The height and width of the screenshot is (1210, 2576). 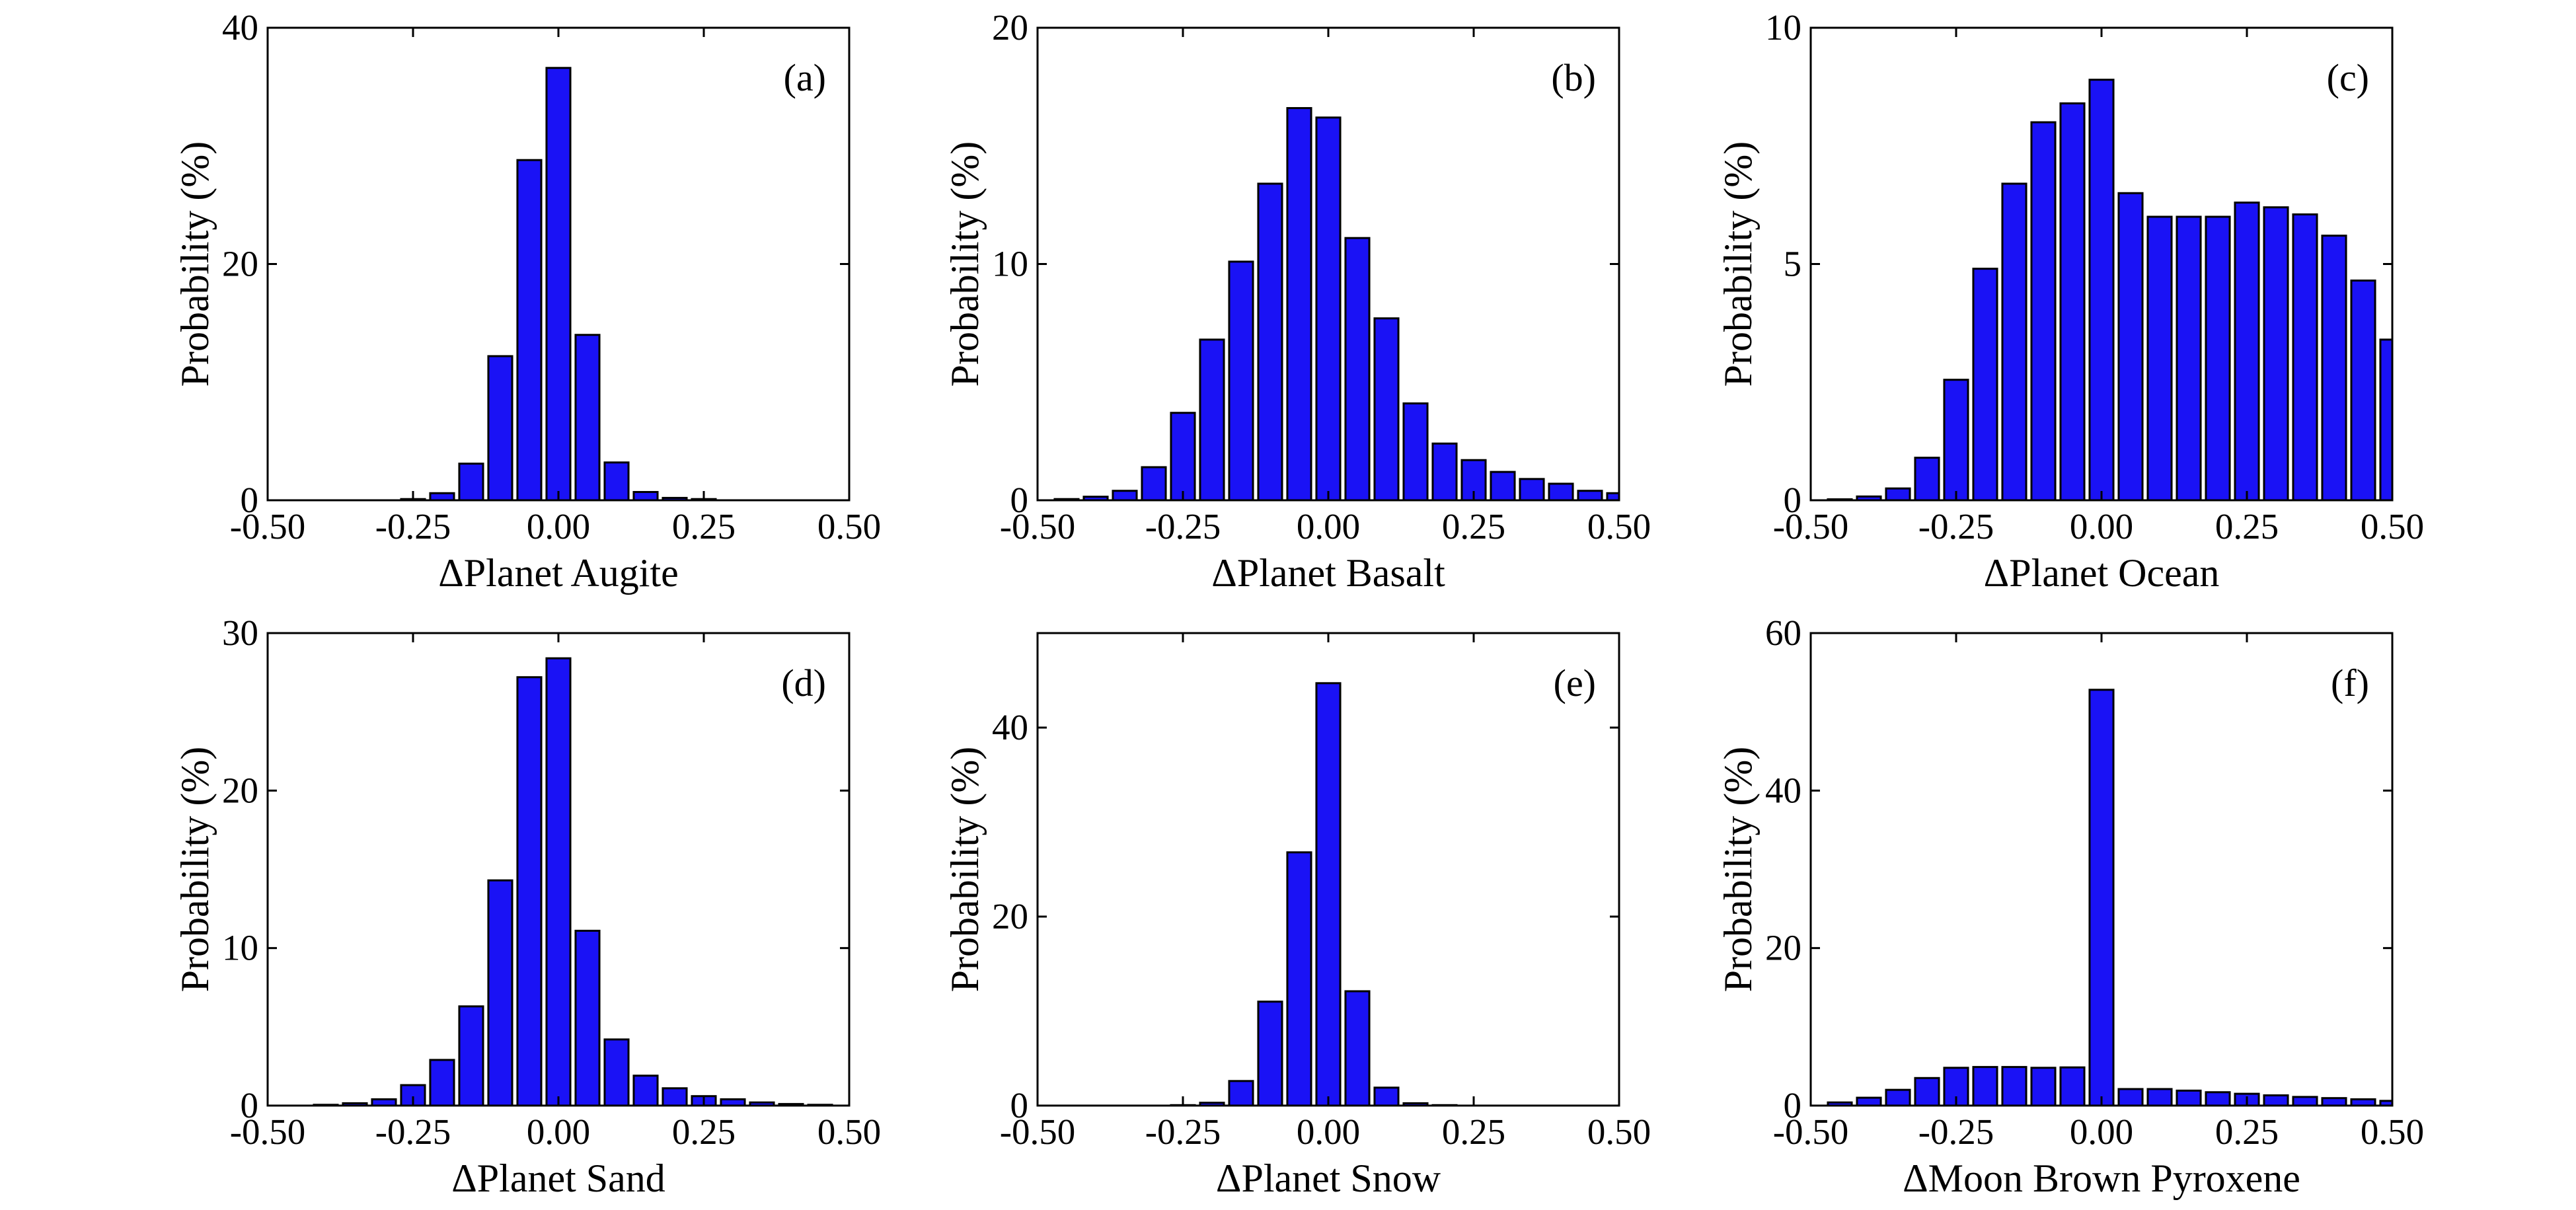 What do you see at coordinates (558, 1178) in the screenshot?
I see `x-axis-label: ΔPlanet Sand` at bounding box center [558, 1178].